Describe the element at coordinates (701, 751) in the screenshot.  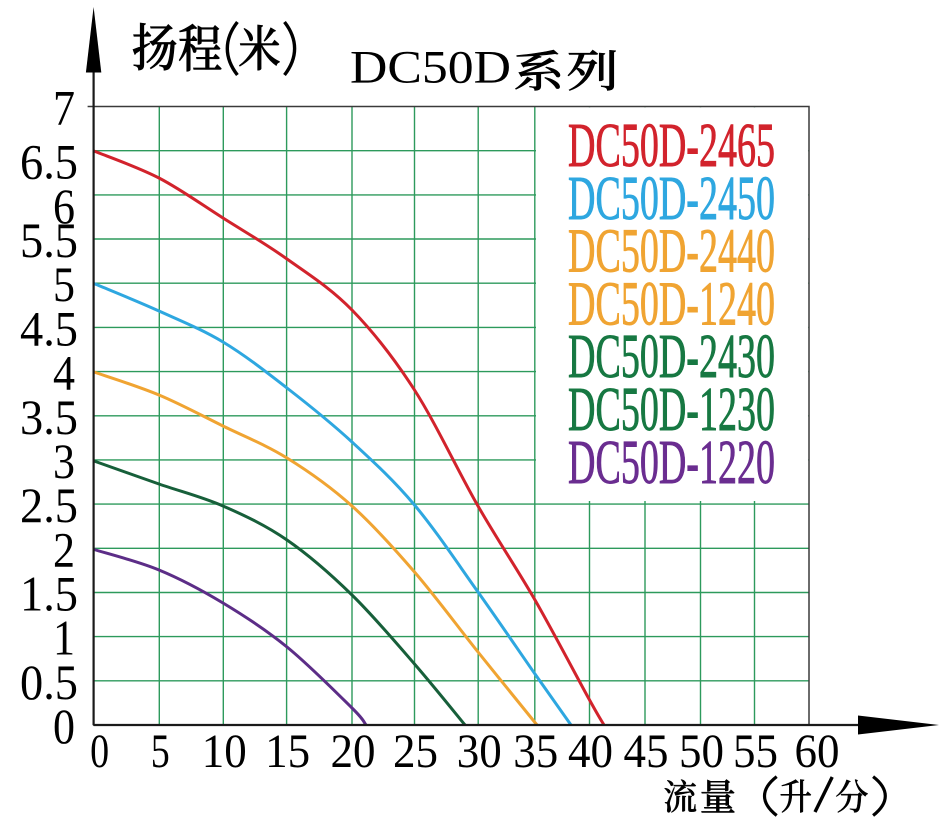
I see `svg-text: 50` at that location.